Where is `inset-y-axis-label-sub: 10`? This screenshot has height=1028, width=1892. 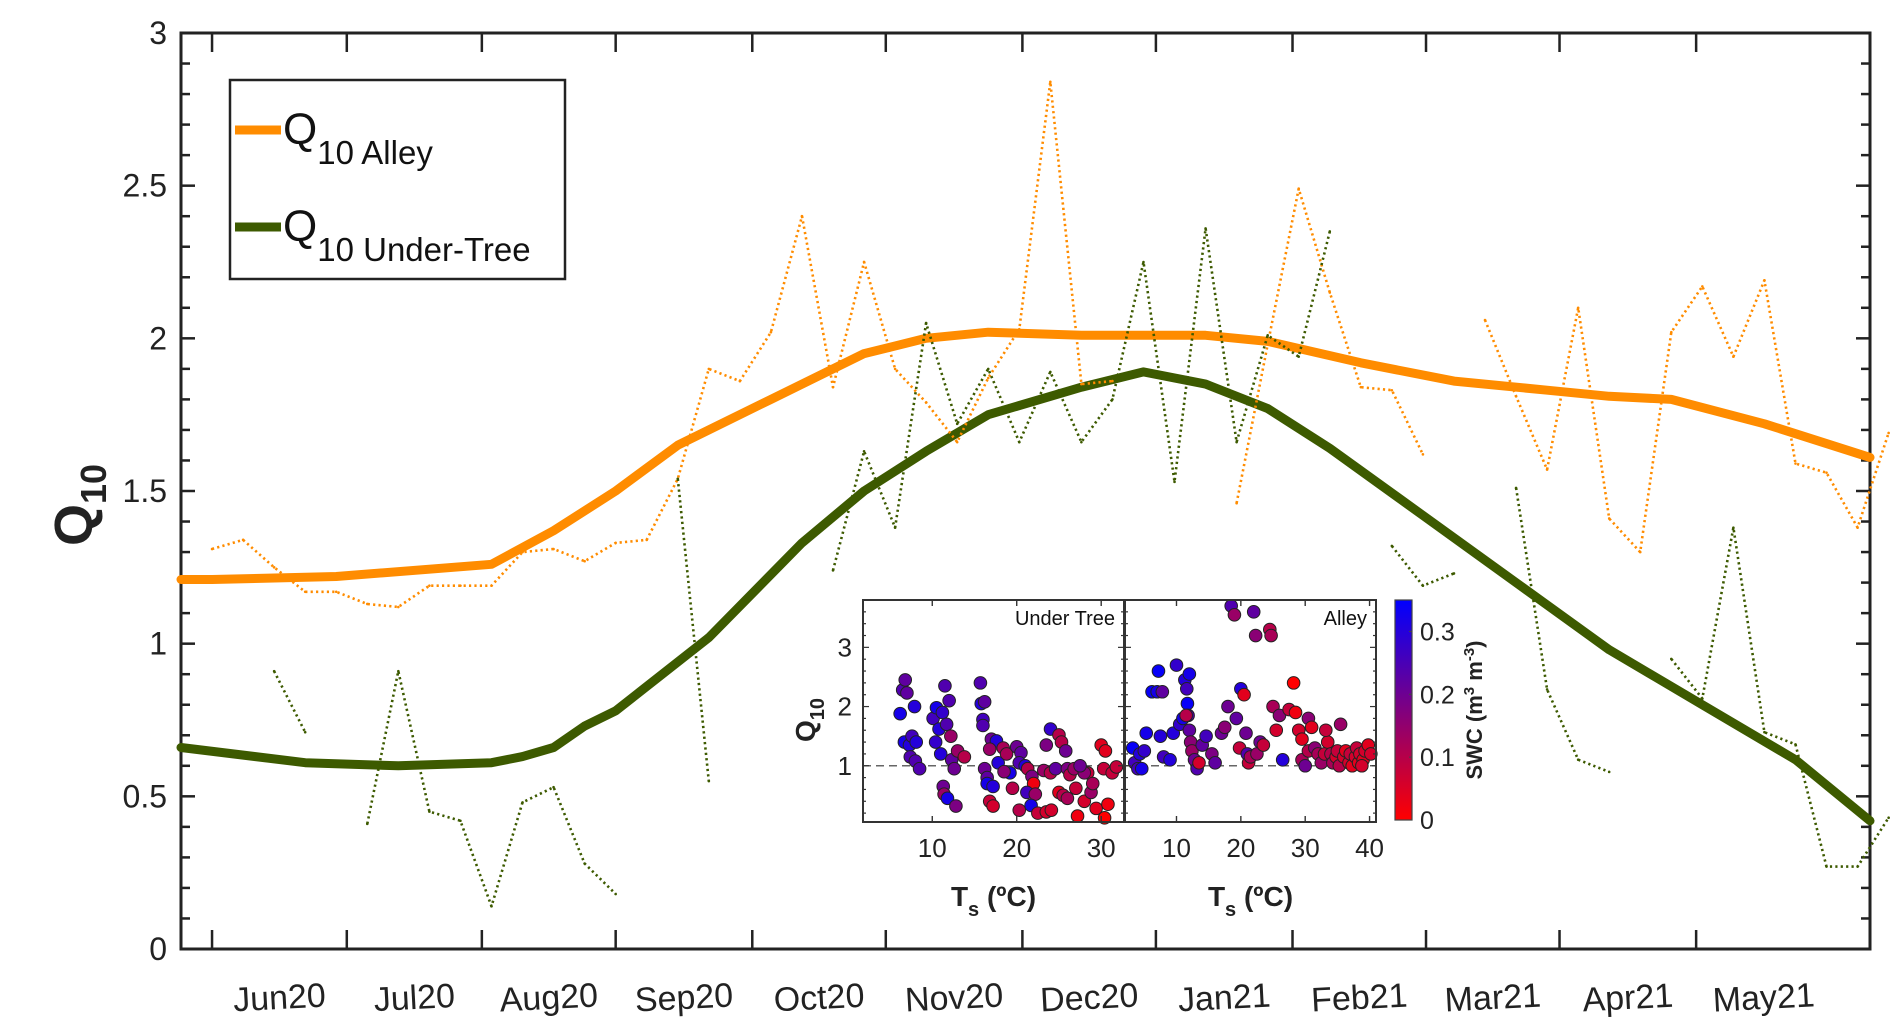
inset-y-axis-label-sub: 10 is located at coordinates (818, 709).